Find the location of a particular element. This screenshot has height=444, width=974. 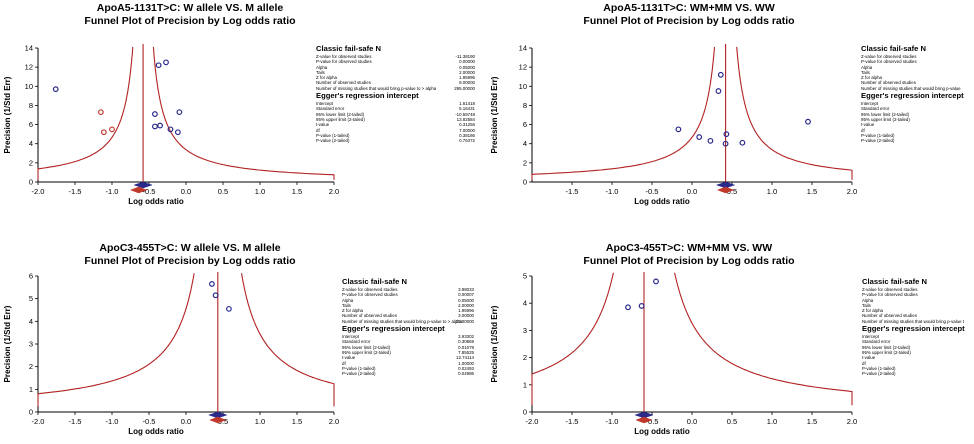

chart-title: ApoC3-455T>C: WM+MM VS. WW is located at coordinates (689, 248).